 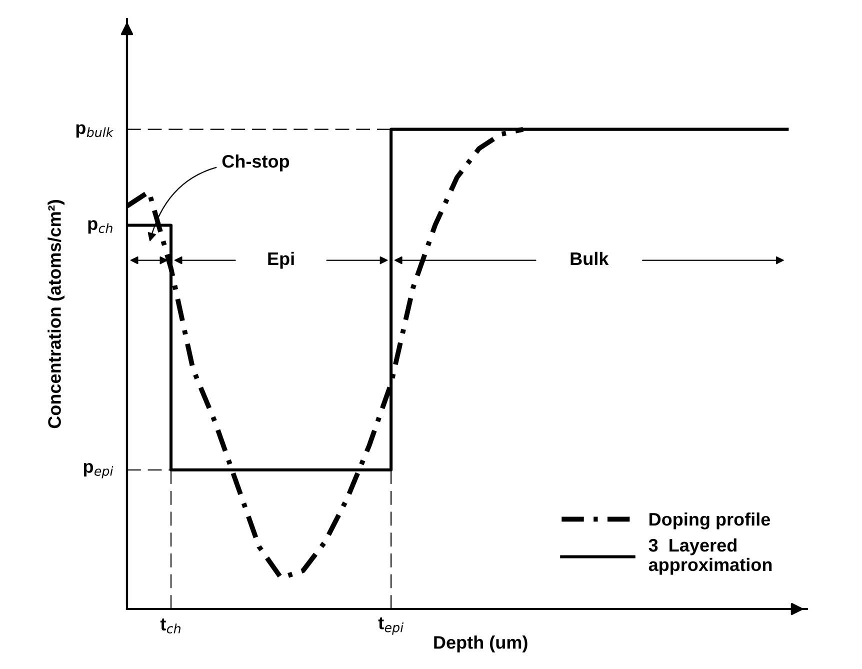 I want to click on annotation: Ch-stop, so click(x=256, y=163).